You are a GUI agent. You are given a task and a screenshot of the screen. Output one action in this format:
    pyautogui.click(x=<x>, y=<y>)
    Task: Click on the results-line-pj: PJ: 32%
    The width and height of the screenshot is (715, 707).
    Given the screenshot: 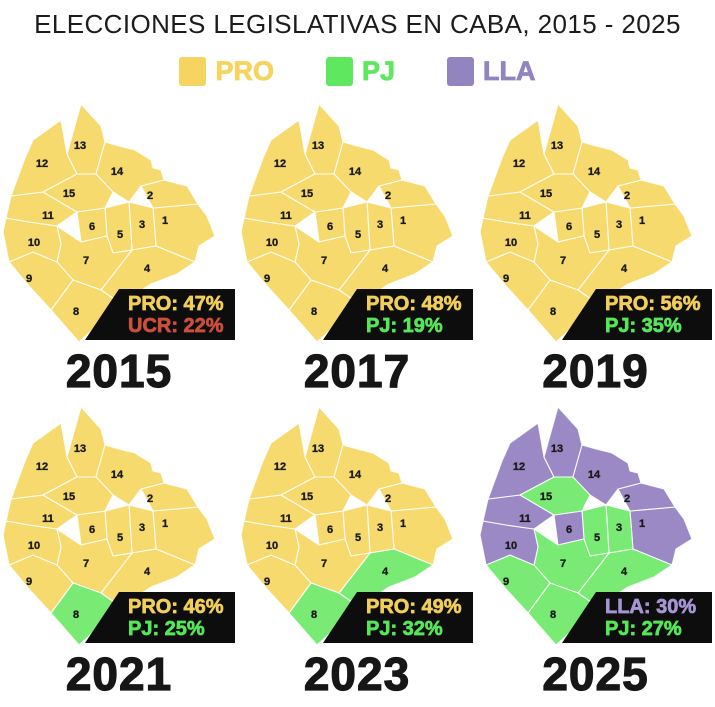 What is the action you would take?
    pyautogui.click(x=404, y=629)
    